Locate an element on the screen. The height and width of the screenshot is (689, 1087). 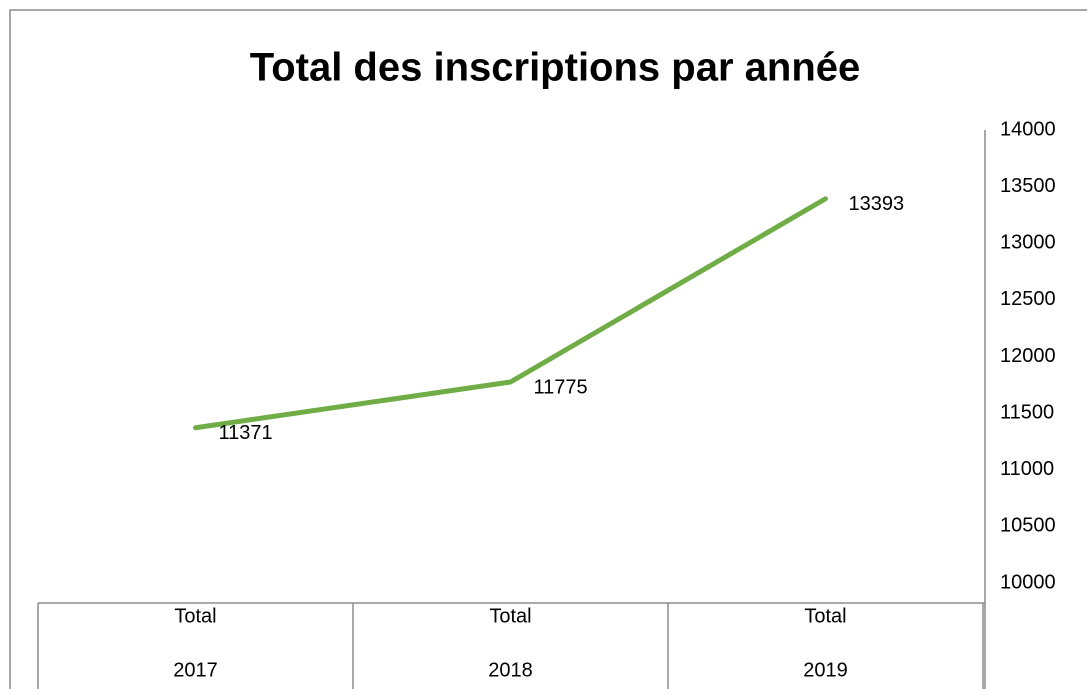
data-label: 13393 is located at coordinates (877, 204).